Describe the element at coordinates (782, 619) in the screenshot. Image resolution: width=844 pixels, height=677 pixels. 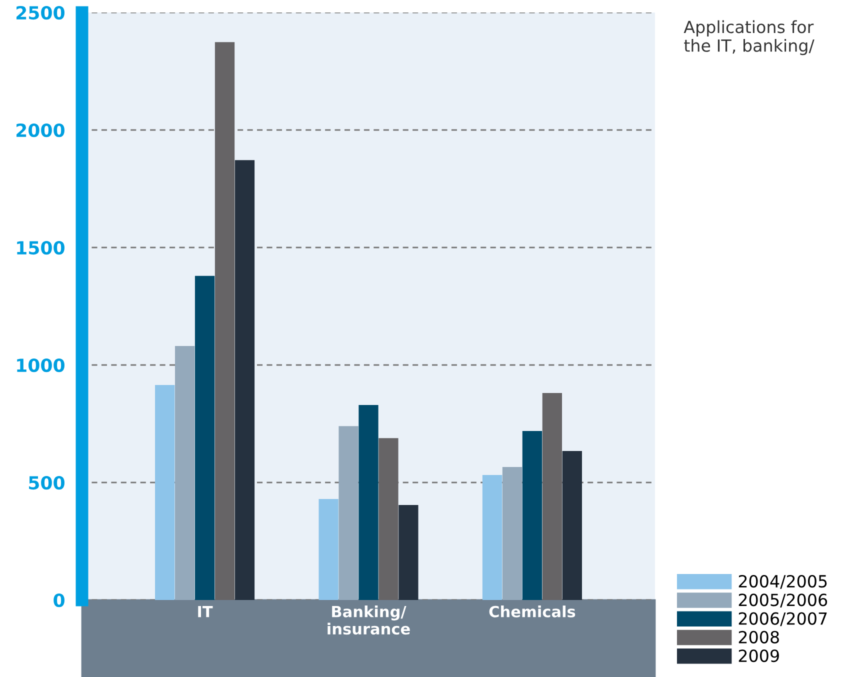
I see `legend-label: 2006/2007` at that location.